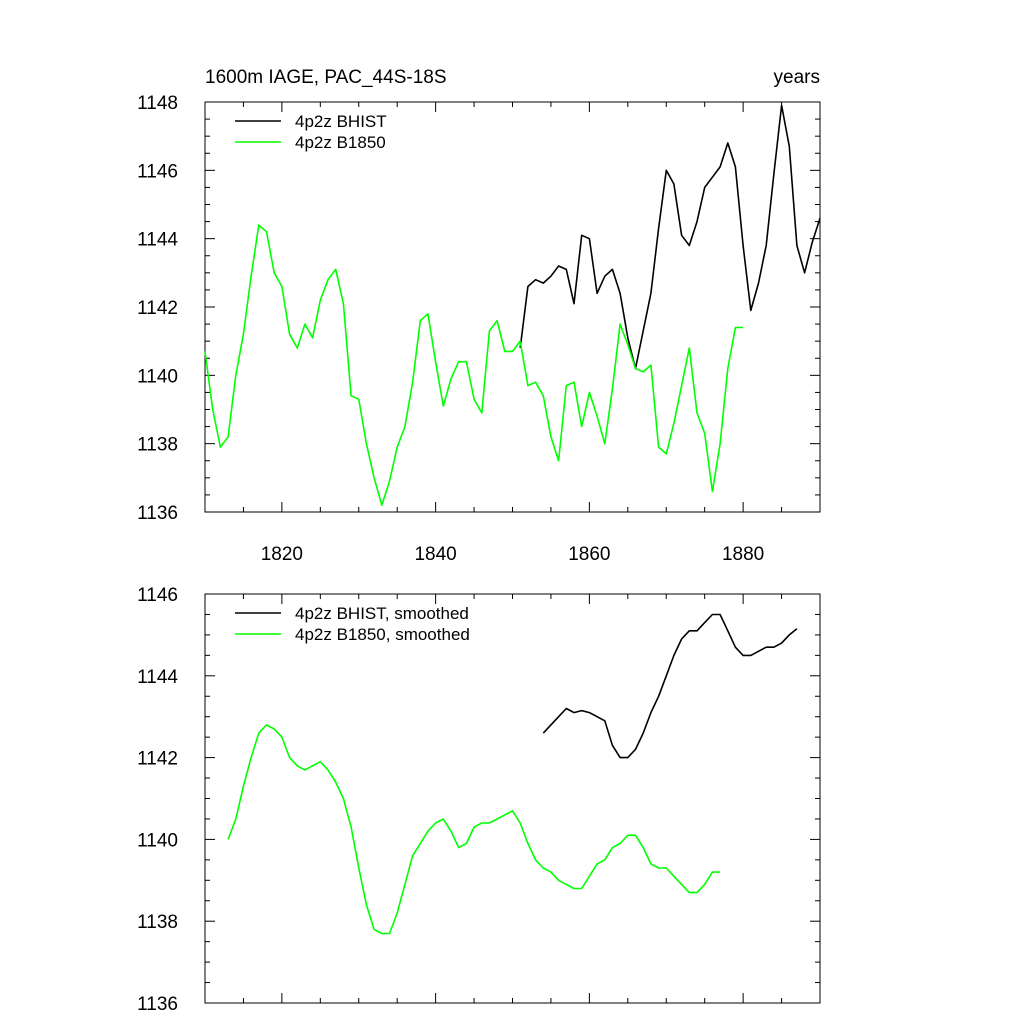 This screenshot has height=1024, width=1024. What do you see at coordinates (797, 77) in the screenshot?
I see `chart-title-right: years` at bounding box center [797, 77].